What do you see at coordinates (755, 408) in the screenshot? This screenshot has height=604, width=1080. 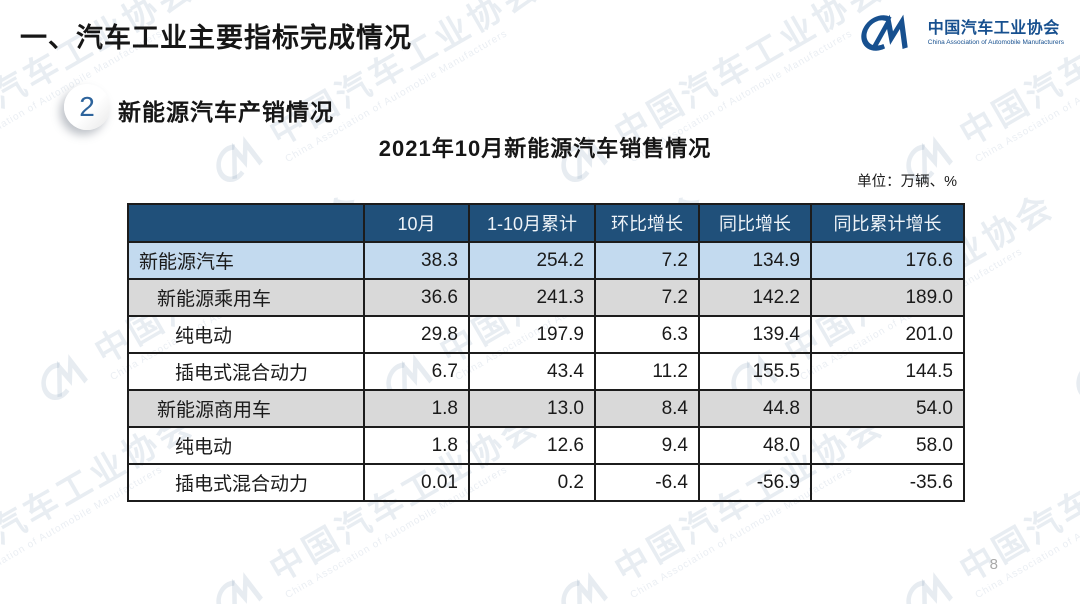 I see `value-cell: 44.8` at bounding box center [755, 408].